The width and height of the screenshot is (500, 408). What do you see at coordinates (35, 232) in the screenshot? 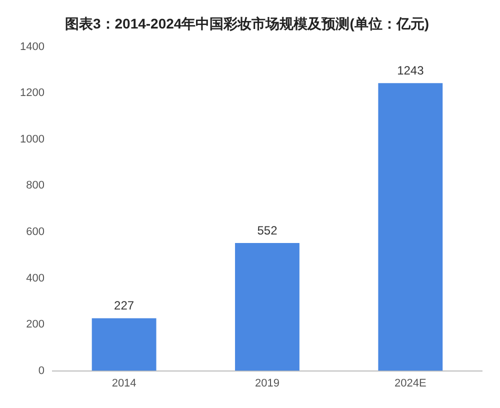
I see `y-tick-label: 600` at bounding box center [35, 232].